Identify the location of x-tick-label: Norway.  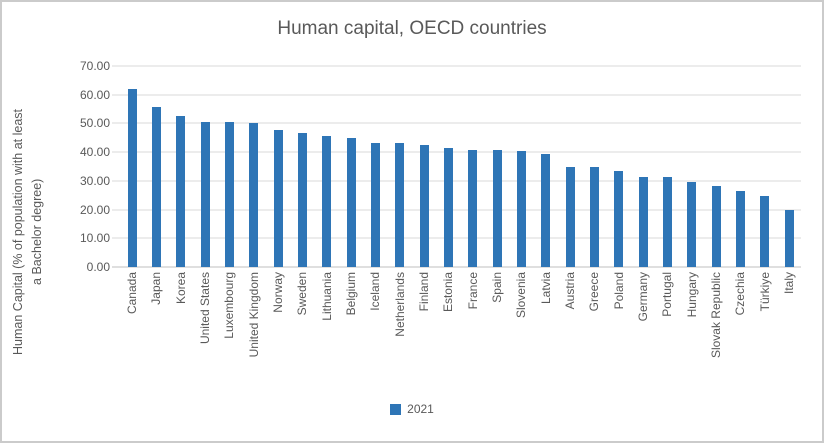
(278, 292).